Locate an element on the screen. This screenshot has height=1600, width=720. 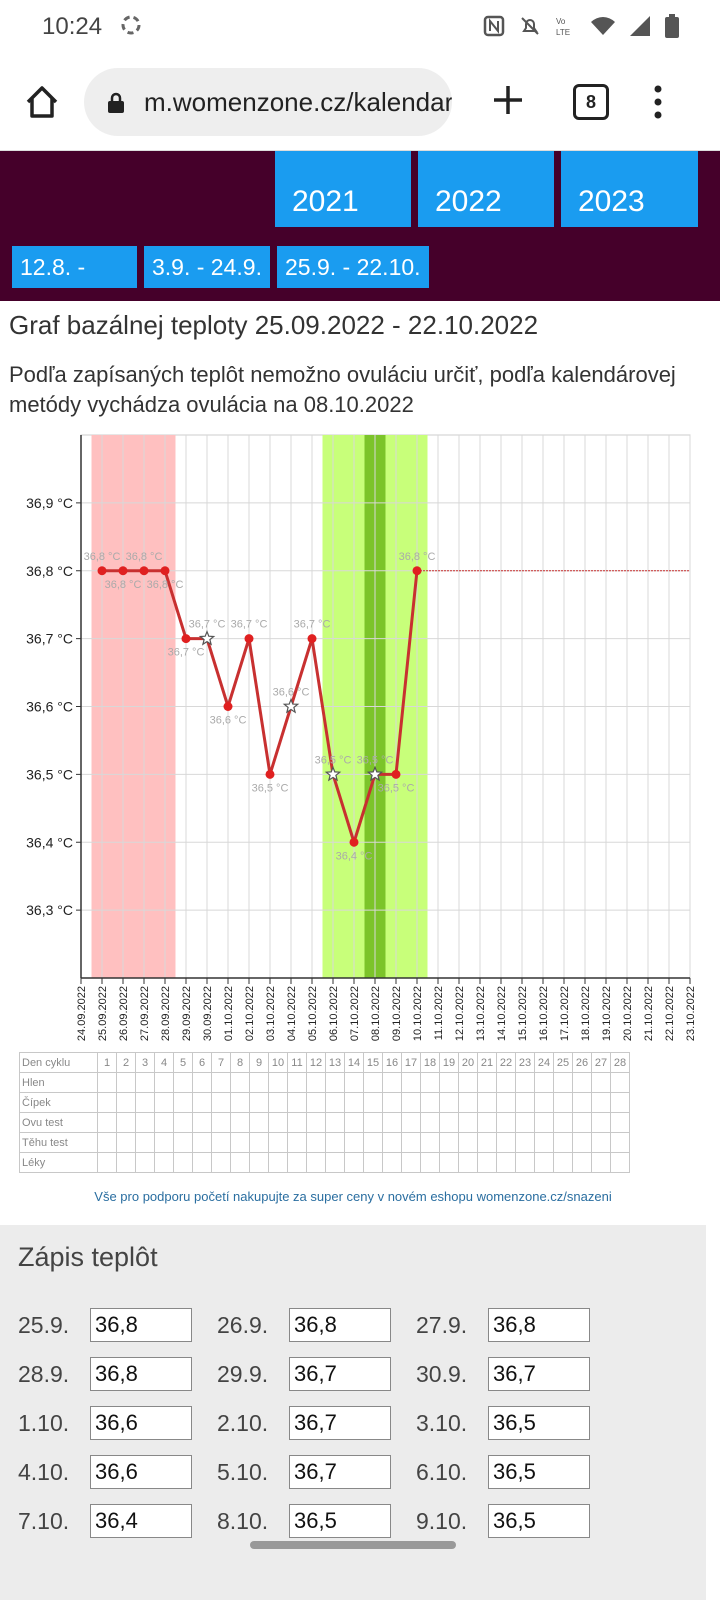
overflow-menu-button is located at coordinates (658, 102).